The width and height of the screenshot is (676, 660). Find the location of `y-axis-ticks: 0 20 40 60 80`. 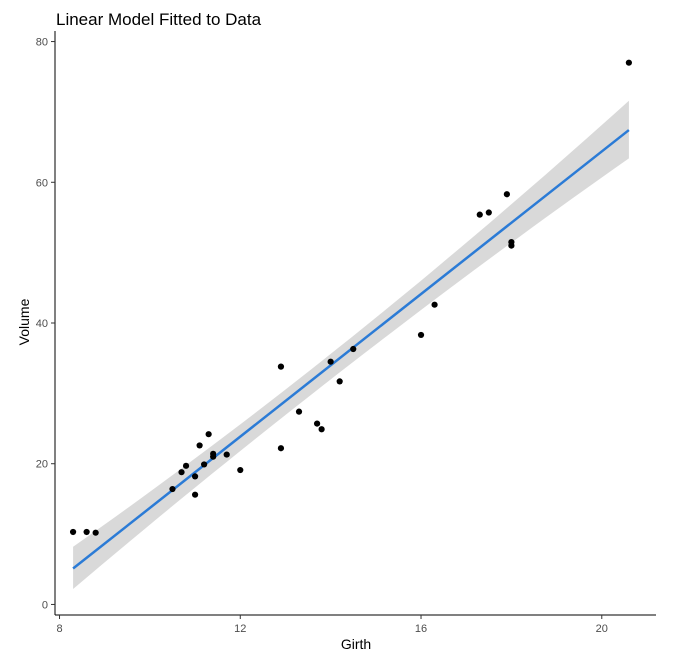

y-axis-ticks: 0 20 40 60 80 is located at coordinates (45, 324).